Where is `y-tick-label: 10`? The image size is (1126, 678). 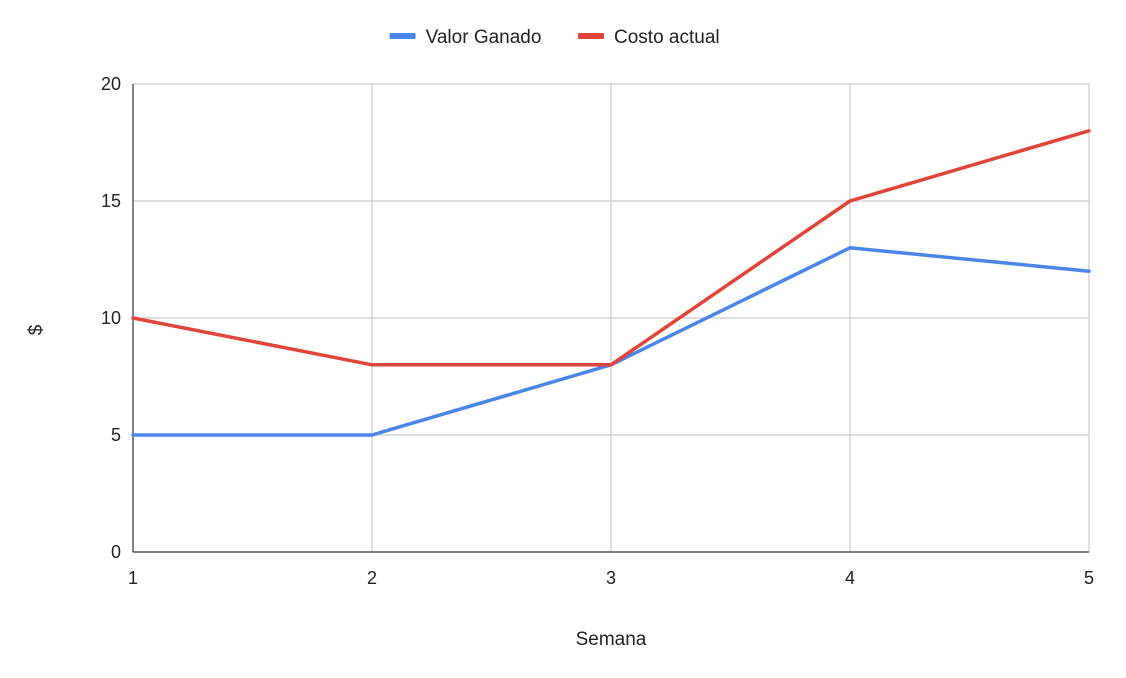 y-tick-label: 10 is located at coordinates (111, 318).